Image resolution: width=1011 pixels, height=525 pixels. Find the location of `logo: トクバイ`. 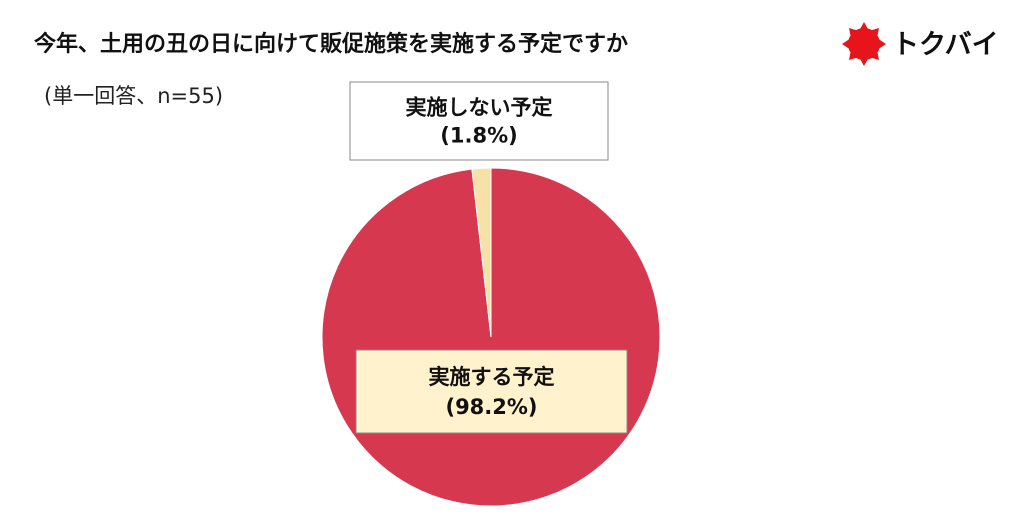

logo: トクバイ is located at coordinates (920, 44).